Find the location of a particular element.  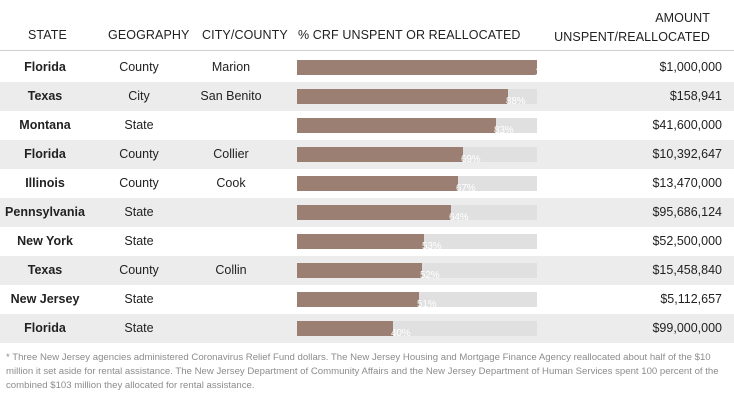

cell-amount: $1,000,000 is located at coordinates (690, 67).